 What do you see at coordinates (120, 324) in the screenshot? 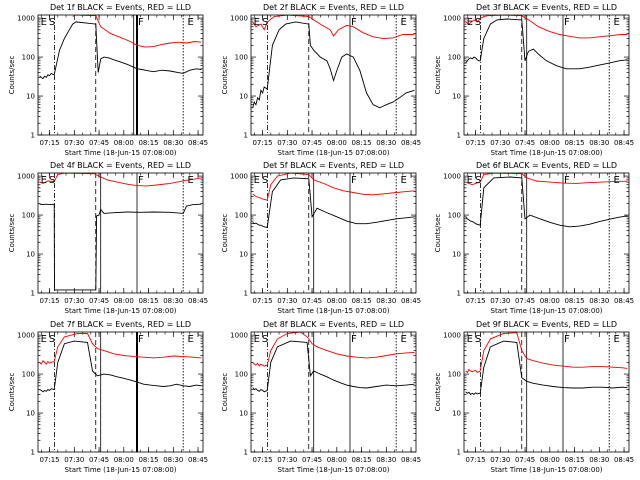
I see `panel-title: Det 7f BLACK = Events, RED = LLD` at bounding box center [120, 324].